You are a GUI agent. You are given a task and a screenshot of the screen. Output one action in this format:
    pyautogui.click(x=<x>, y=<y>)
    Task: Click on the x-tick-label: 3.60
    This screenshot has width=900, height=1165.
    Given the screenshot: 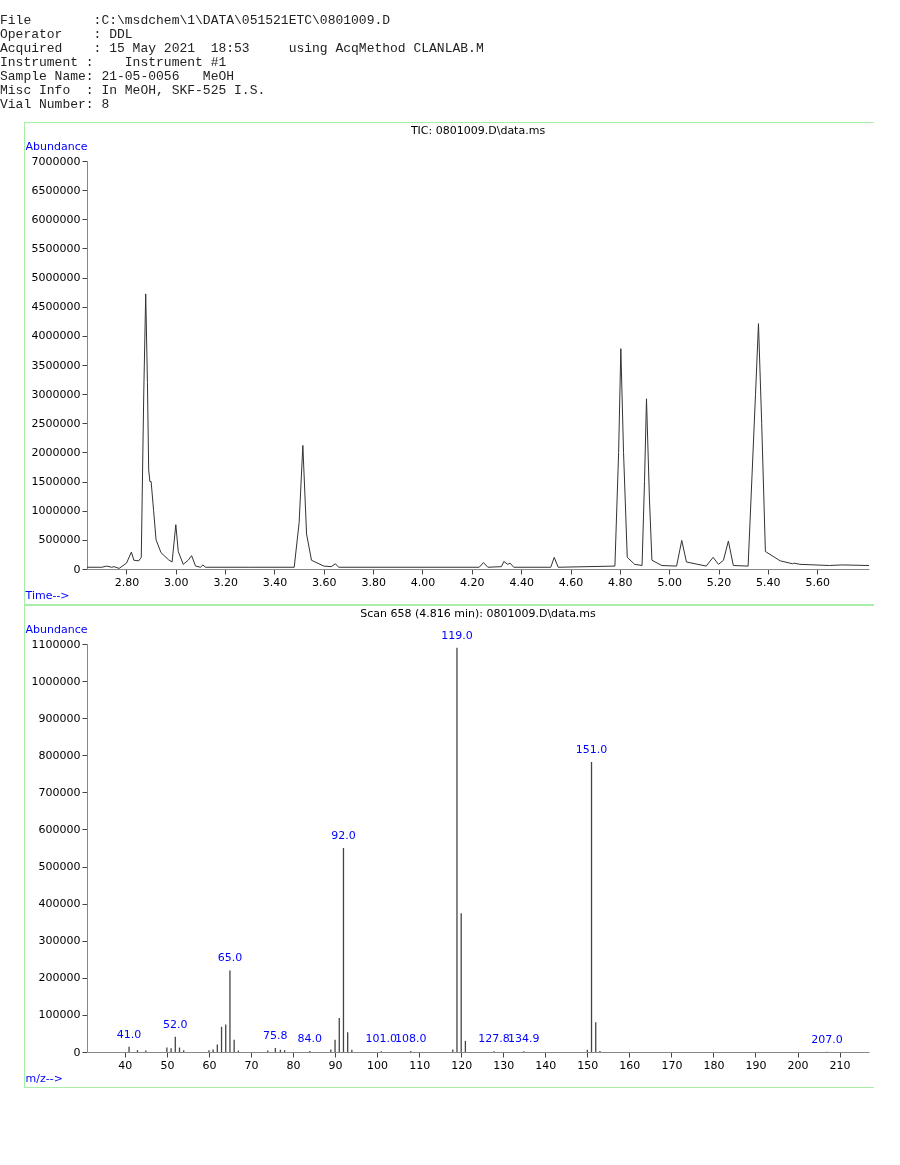 What is the action you would take?
    pyautogui.click(x=324, y=582)
    